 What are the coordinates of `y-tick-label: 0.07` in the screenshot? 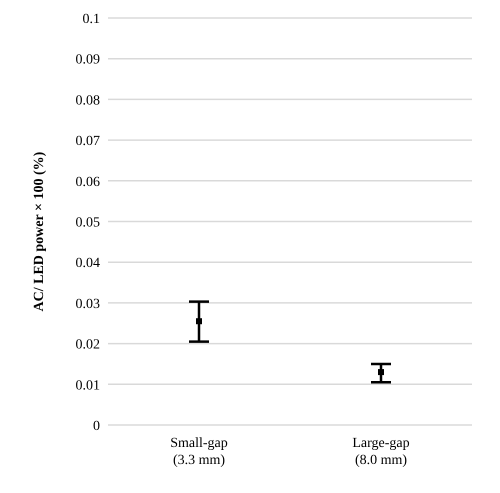 It's located at (88, 142).